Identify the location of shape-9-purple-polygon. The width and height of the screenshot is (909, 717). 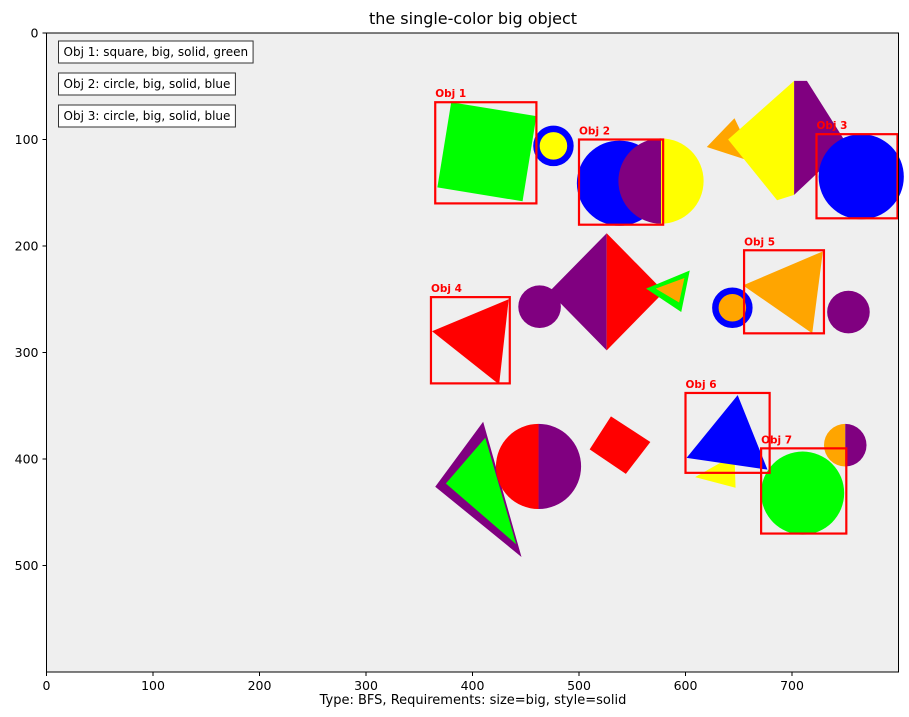
(578, 292).